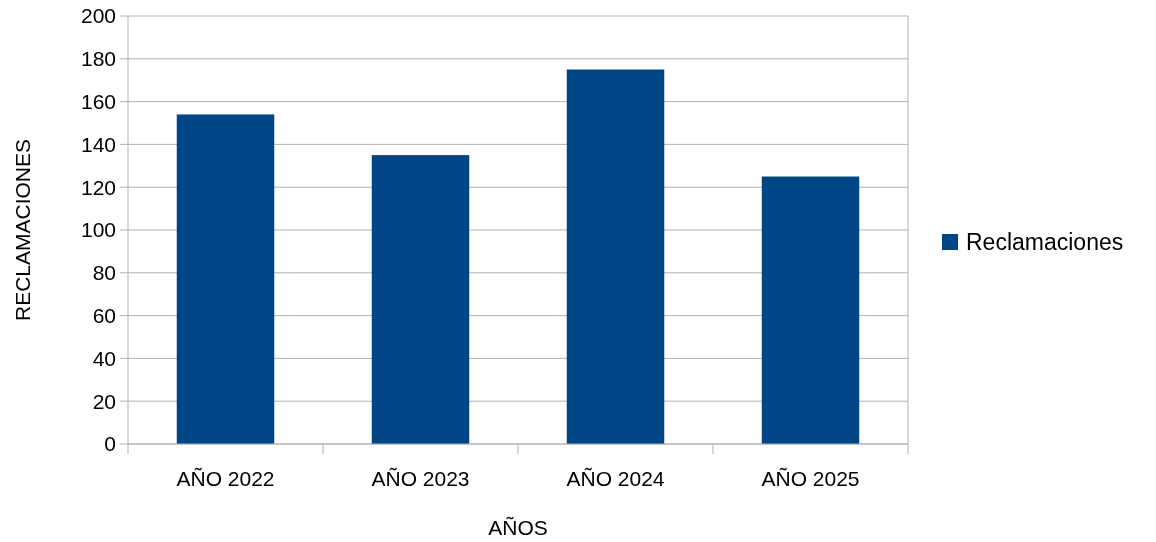 The width and height of the screenshot is (1156, 542). I want to click on y-tick-label: 180, so click(98, 59).